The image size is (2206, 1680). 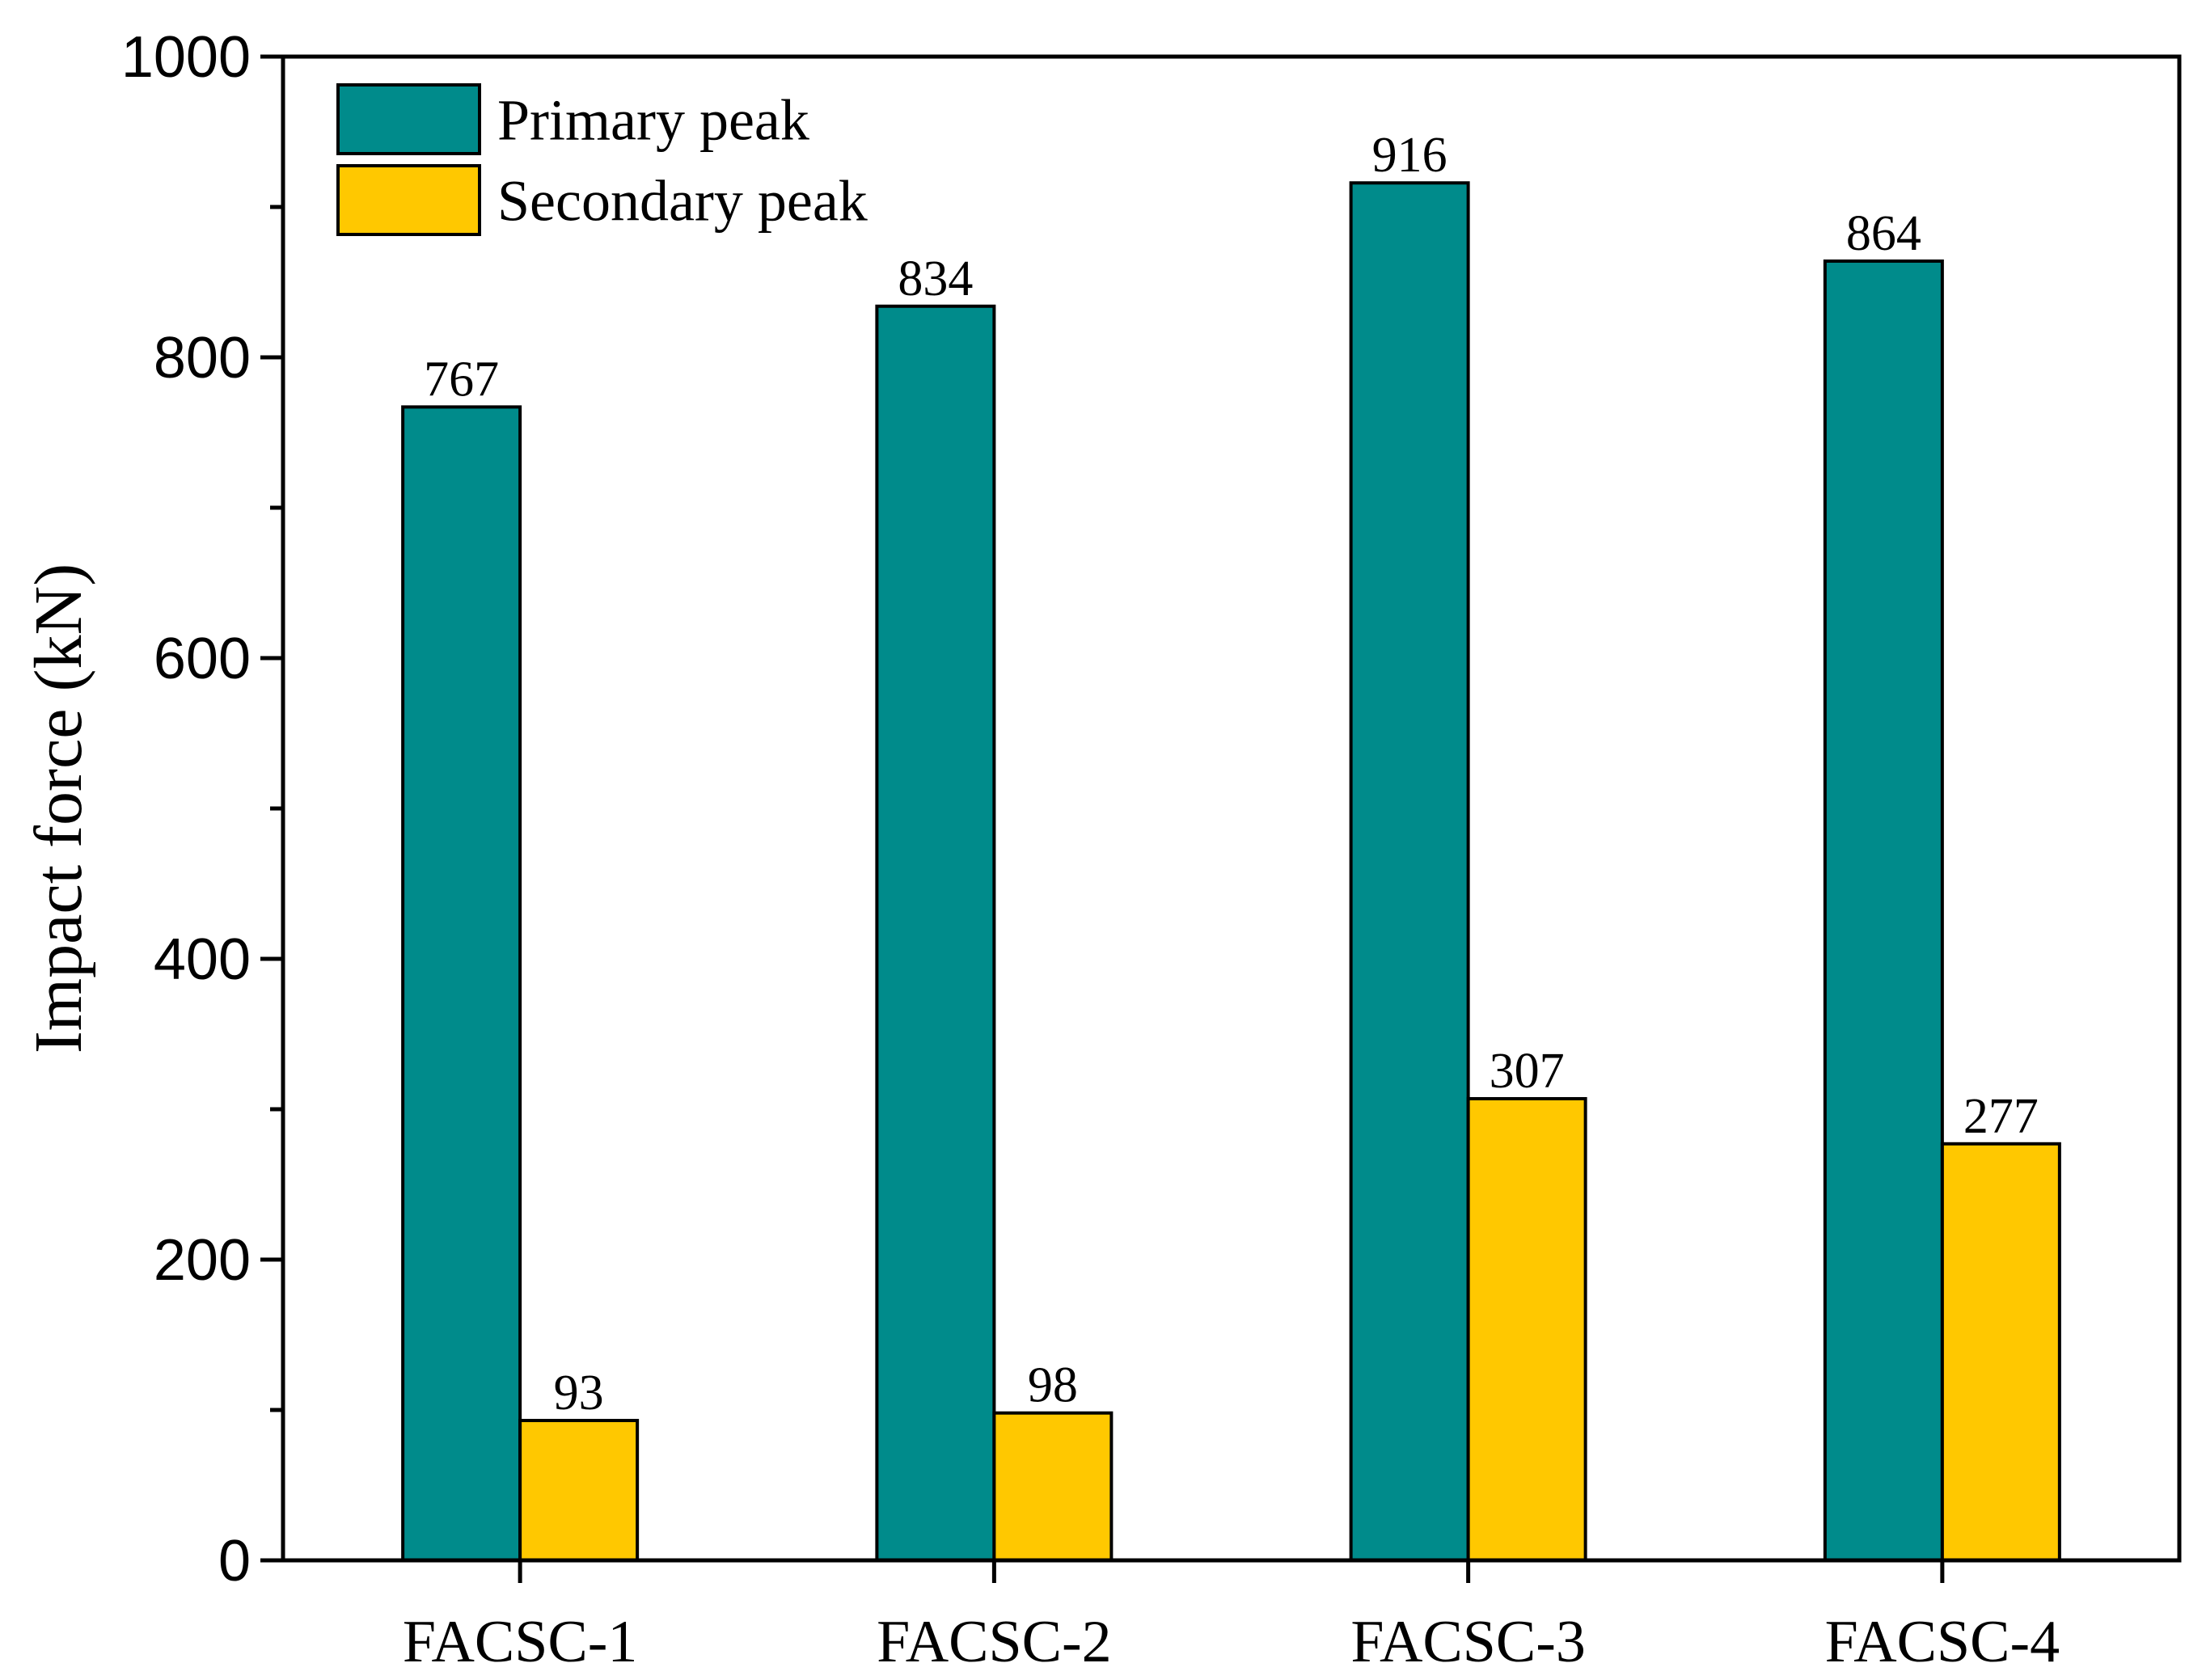 What do you see at coordinates (202, 358) in the screenshot?
I see `y-tick-label: 800` at bounding box center [202, 358].